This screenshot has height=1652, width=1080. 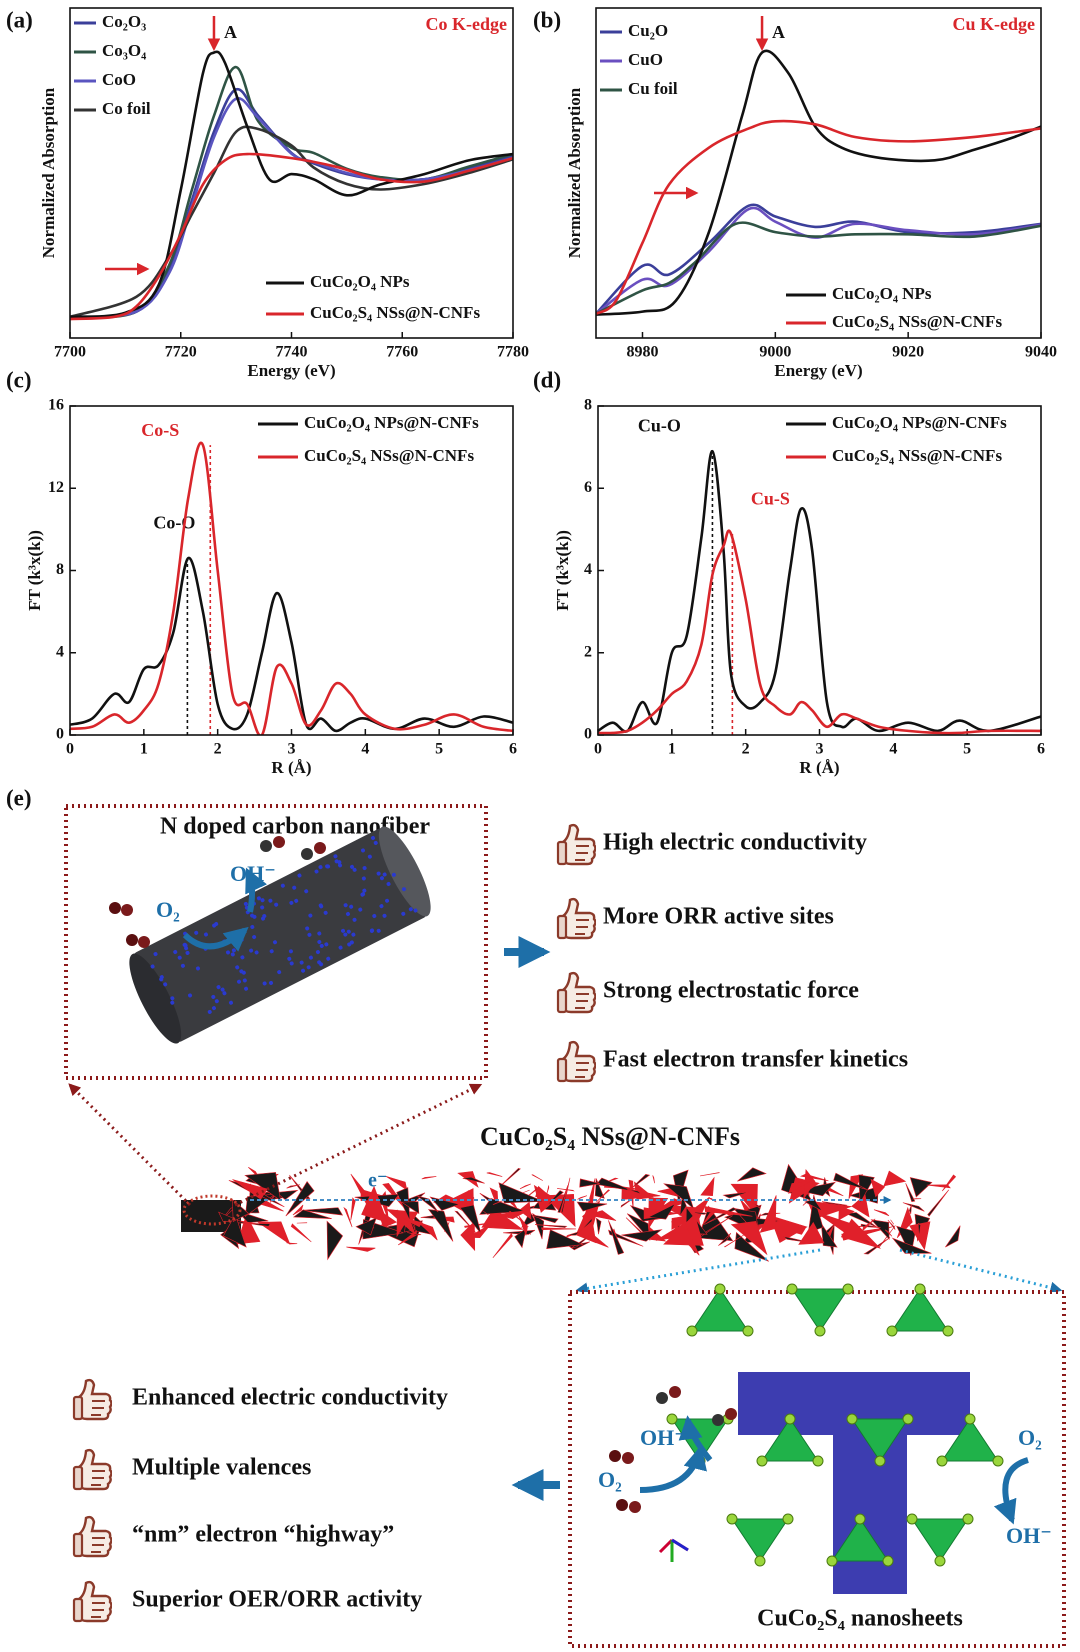 I want to click on legend-label: Cu foil, so click(x=653, y=88).